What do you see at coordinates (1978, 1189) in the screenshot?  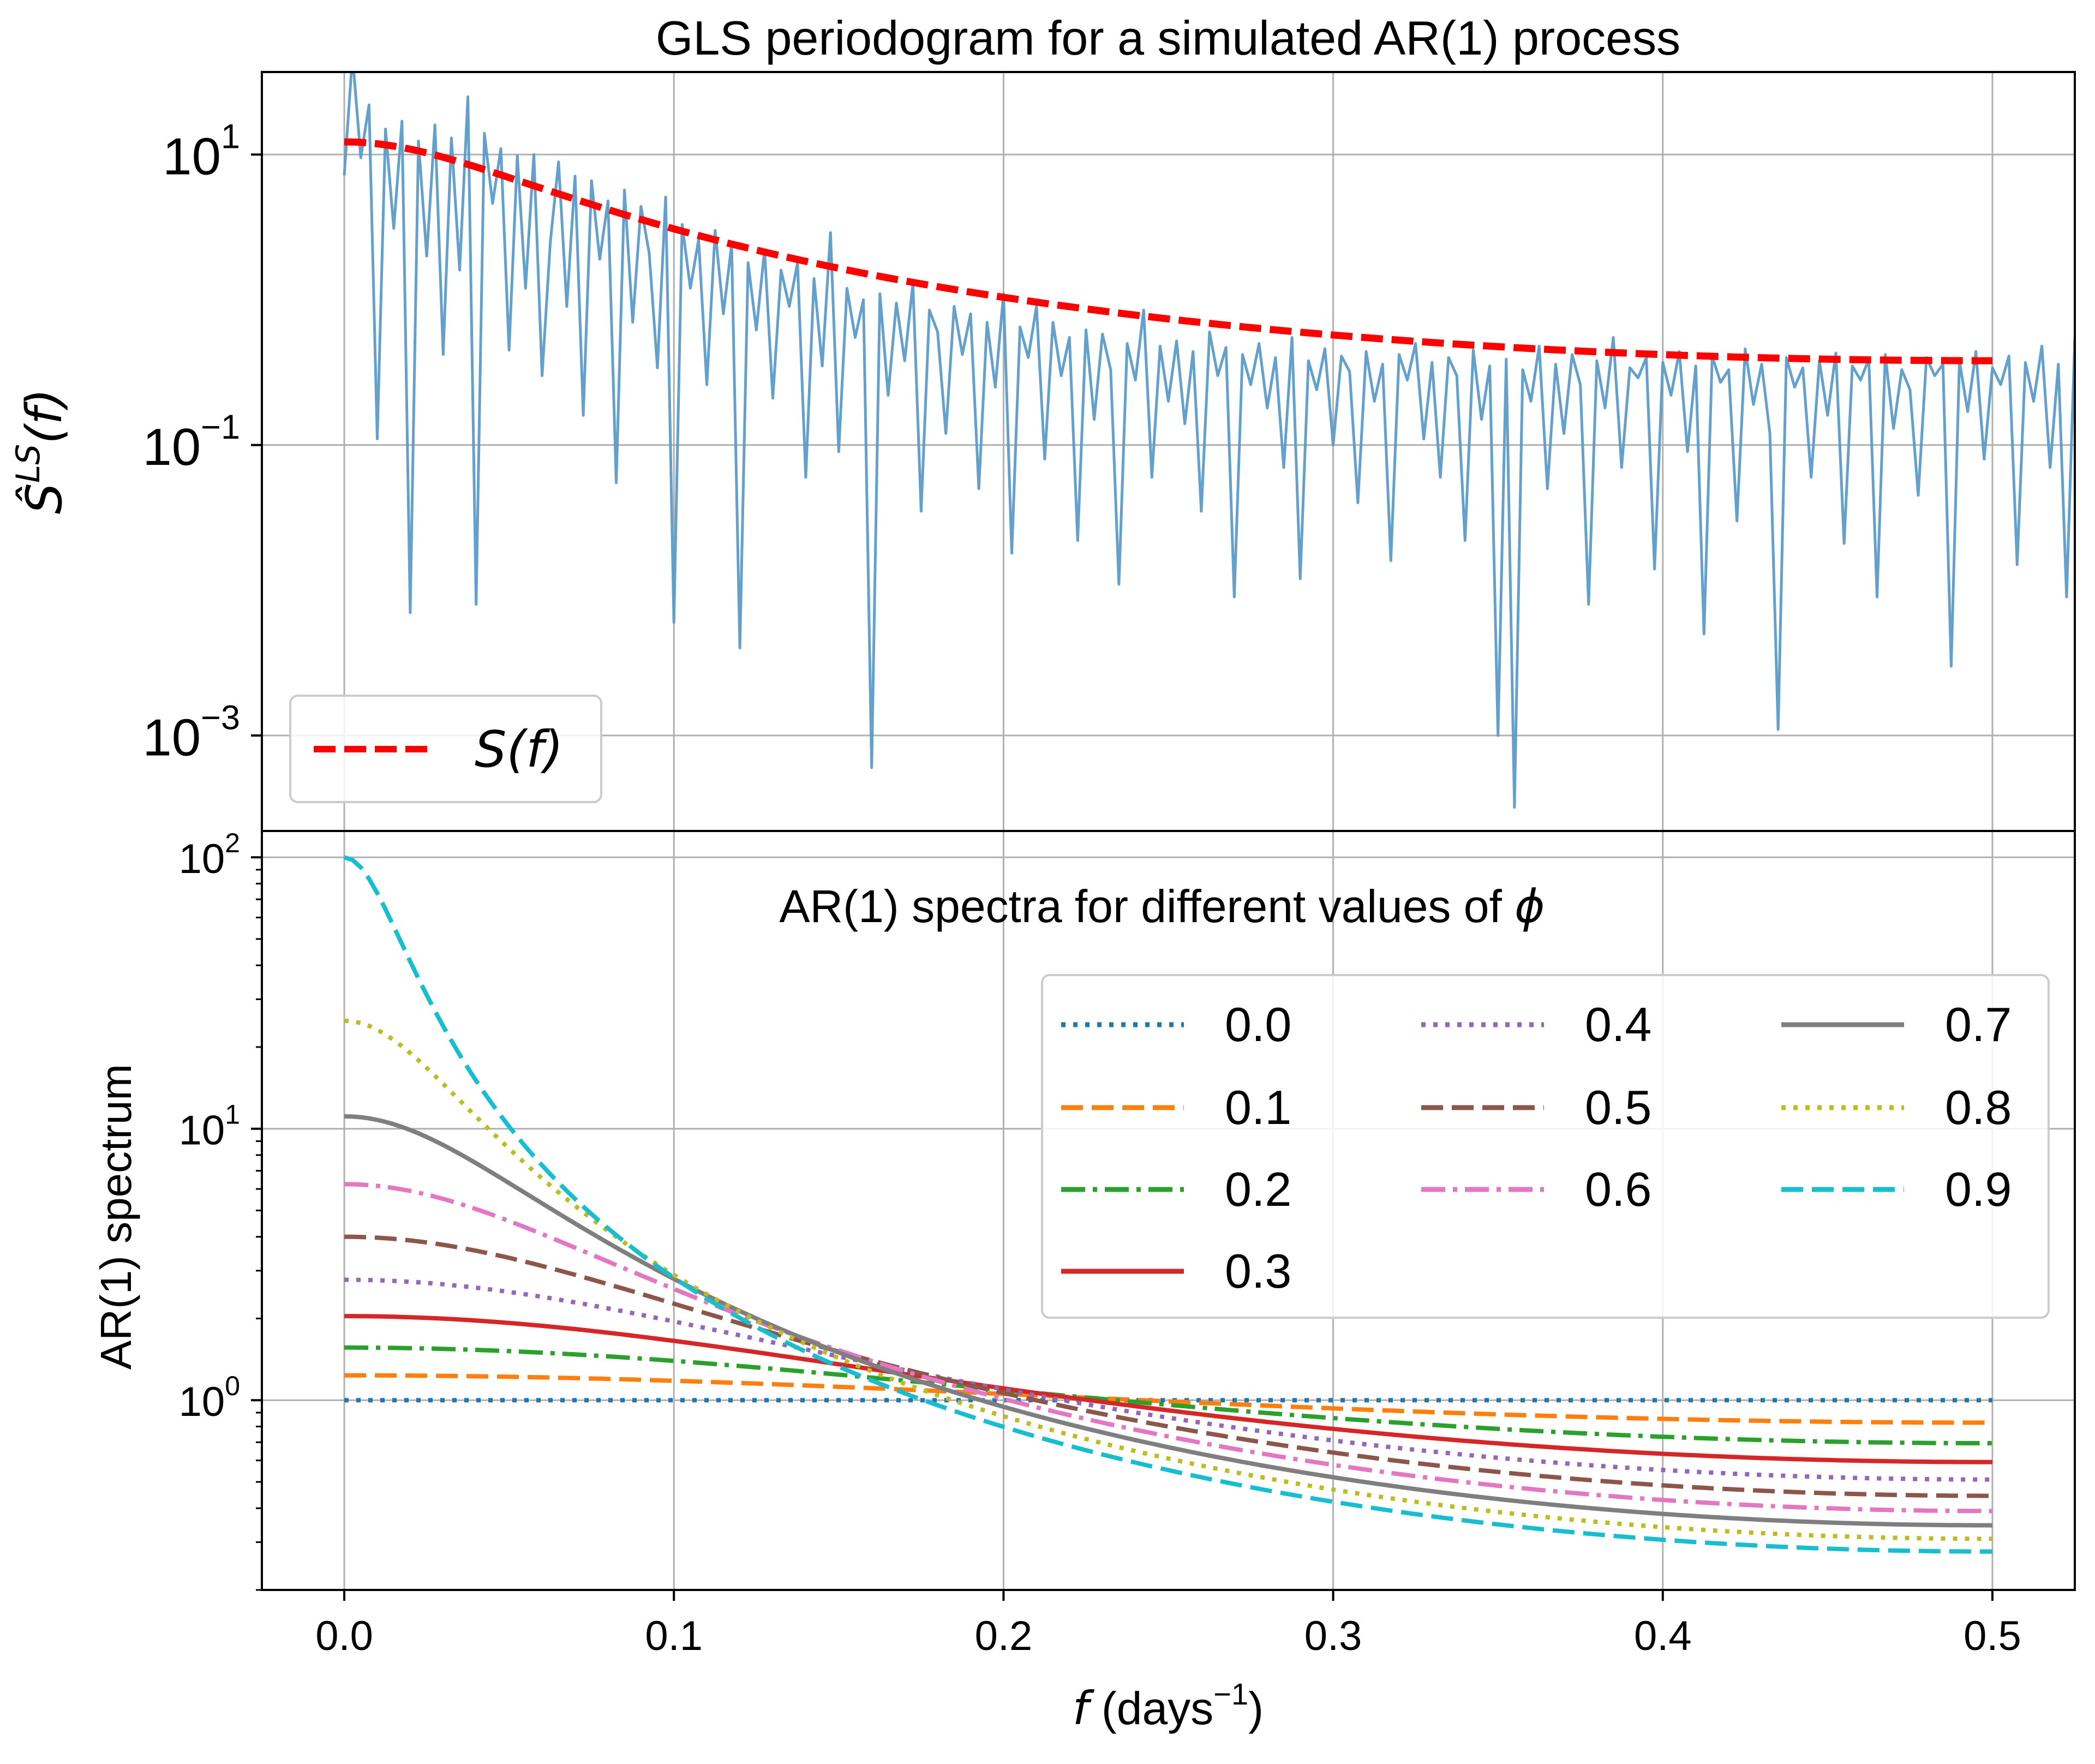 I see `legend-label-phi-09: 0.9` at bounding box center [1978, 1189].